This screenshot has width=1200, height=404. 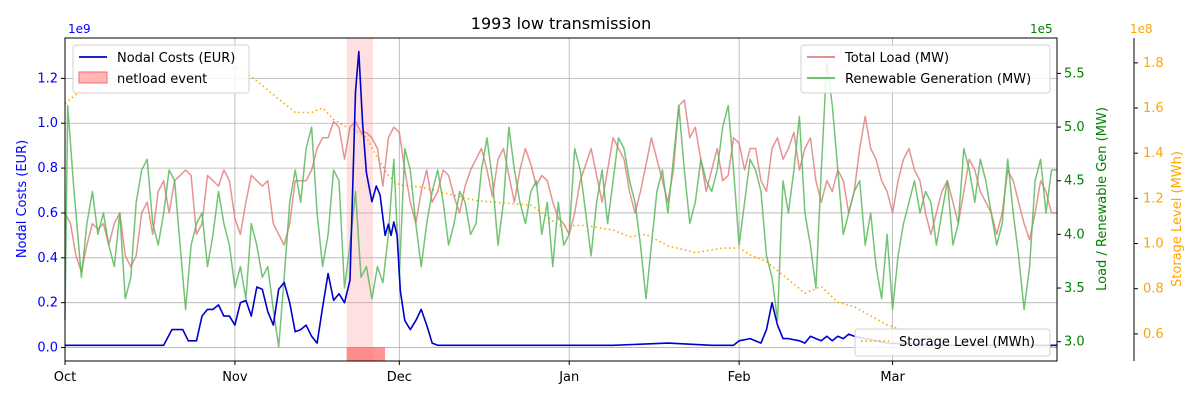 What do you see at coordinates (1074, 342) in the screenshot?
I see `right1-tick-label: 3.0` at bounding box center [1074, 342].